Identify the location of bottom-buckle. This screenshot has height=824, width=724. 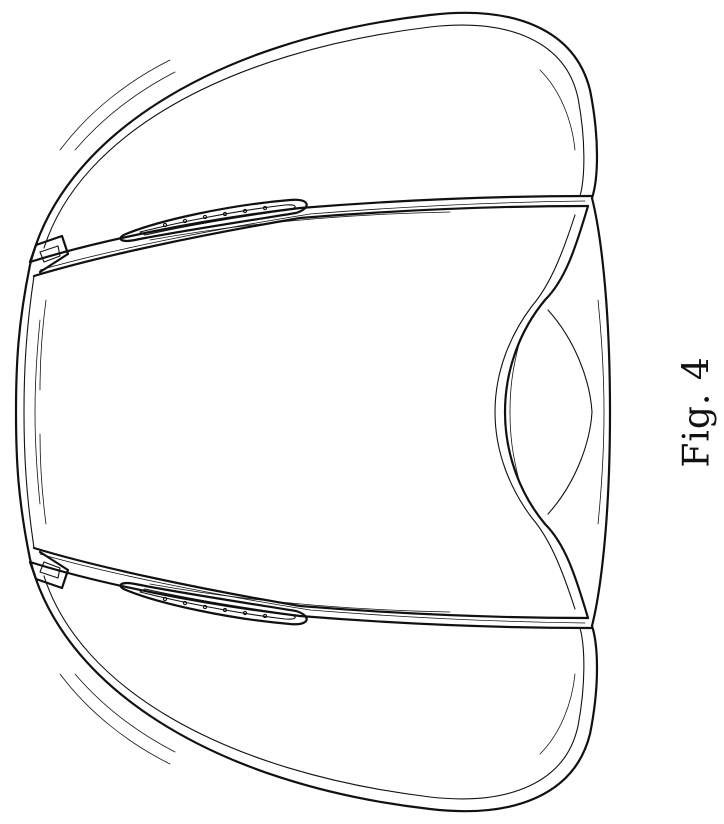
(49, 570).